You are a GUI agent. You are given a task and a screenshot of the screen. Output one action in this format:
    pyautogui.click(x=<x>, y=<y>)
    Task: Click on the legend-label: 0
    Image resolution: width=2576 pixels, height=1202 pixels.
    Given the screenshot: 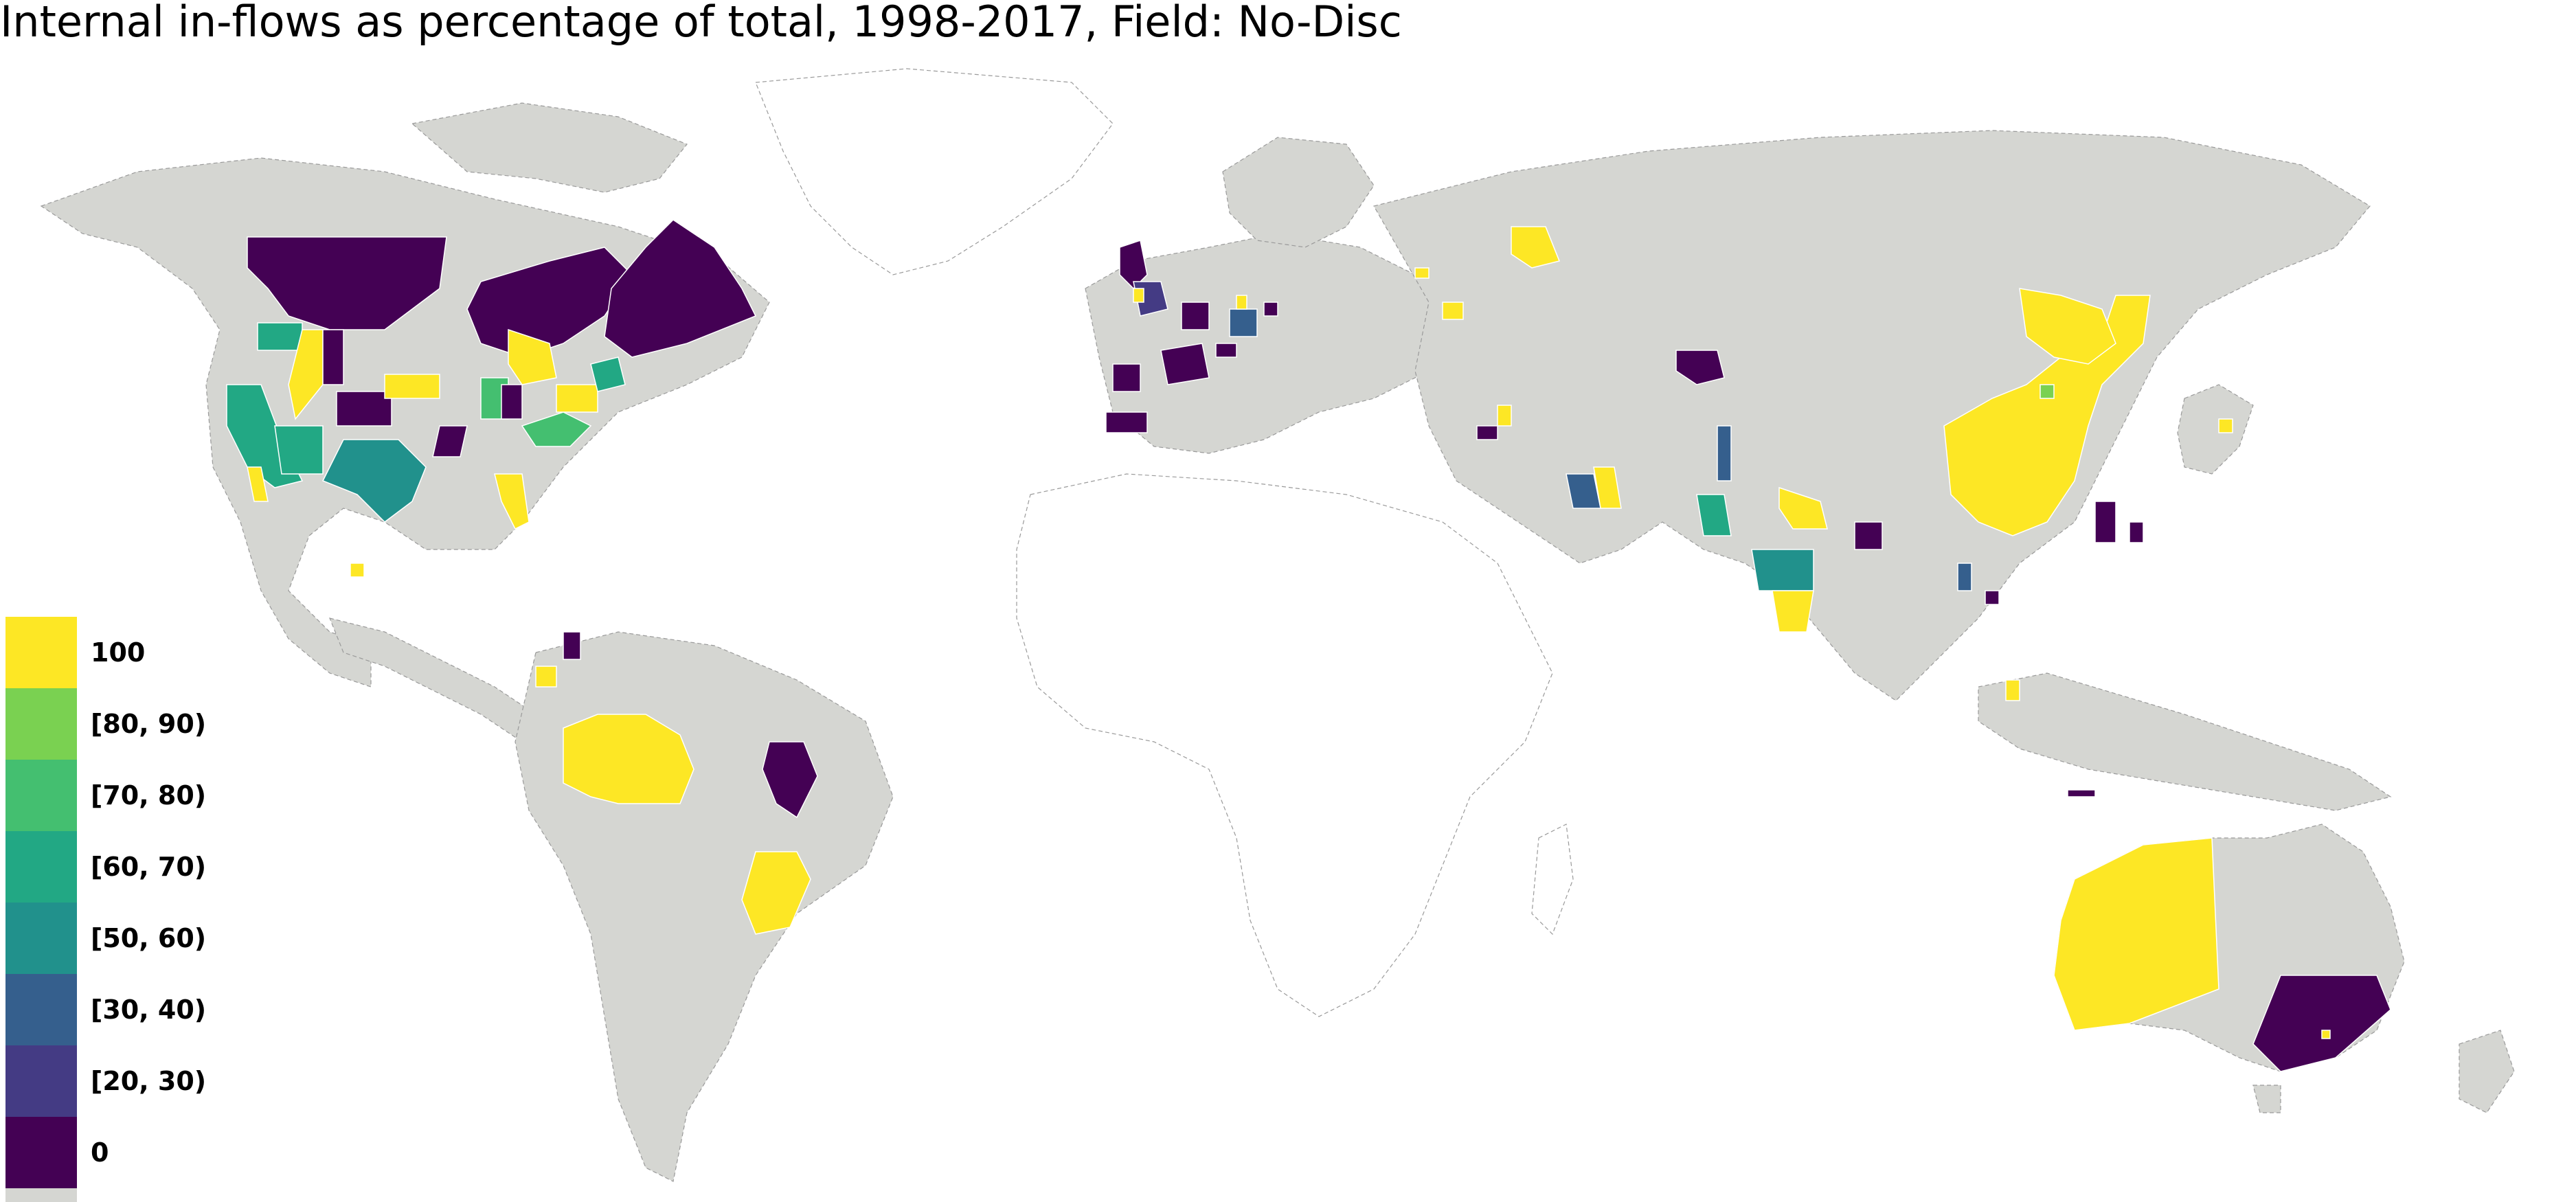 What is the action you would take?
    pyautogui.click(x=100, y=1152)
    